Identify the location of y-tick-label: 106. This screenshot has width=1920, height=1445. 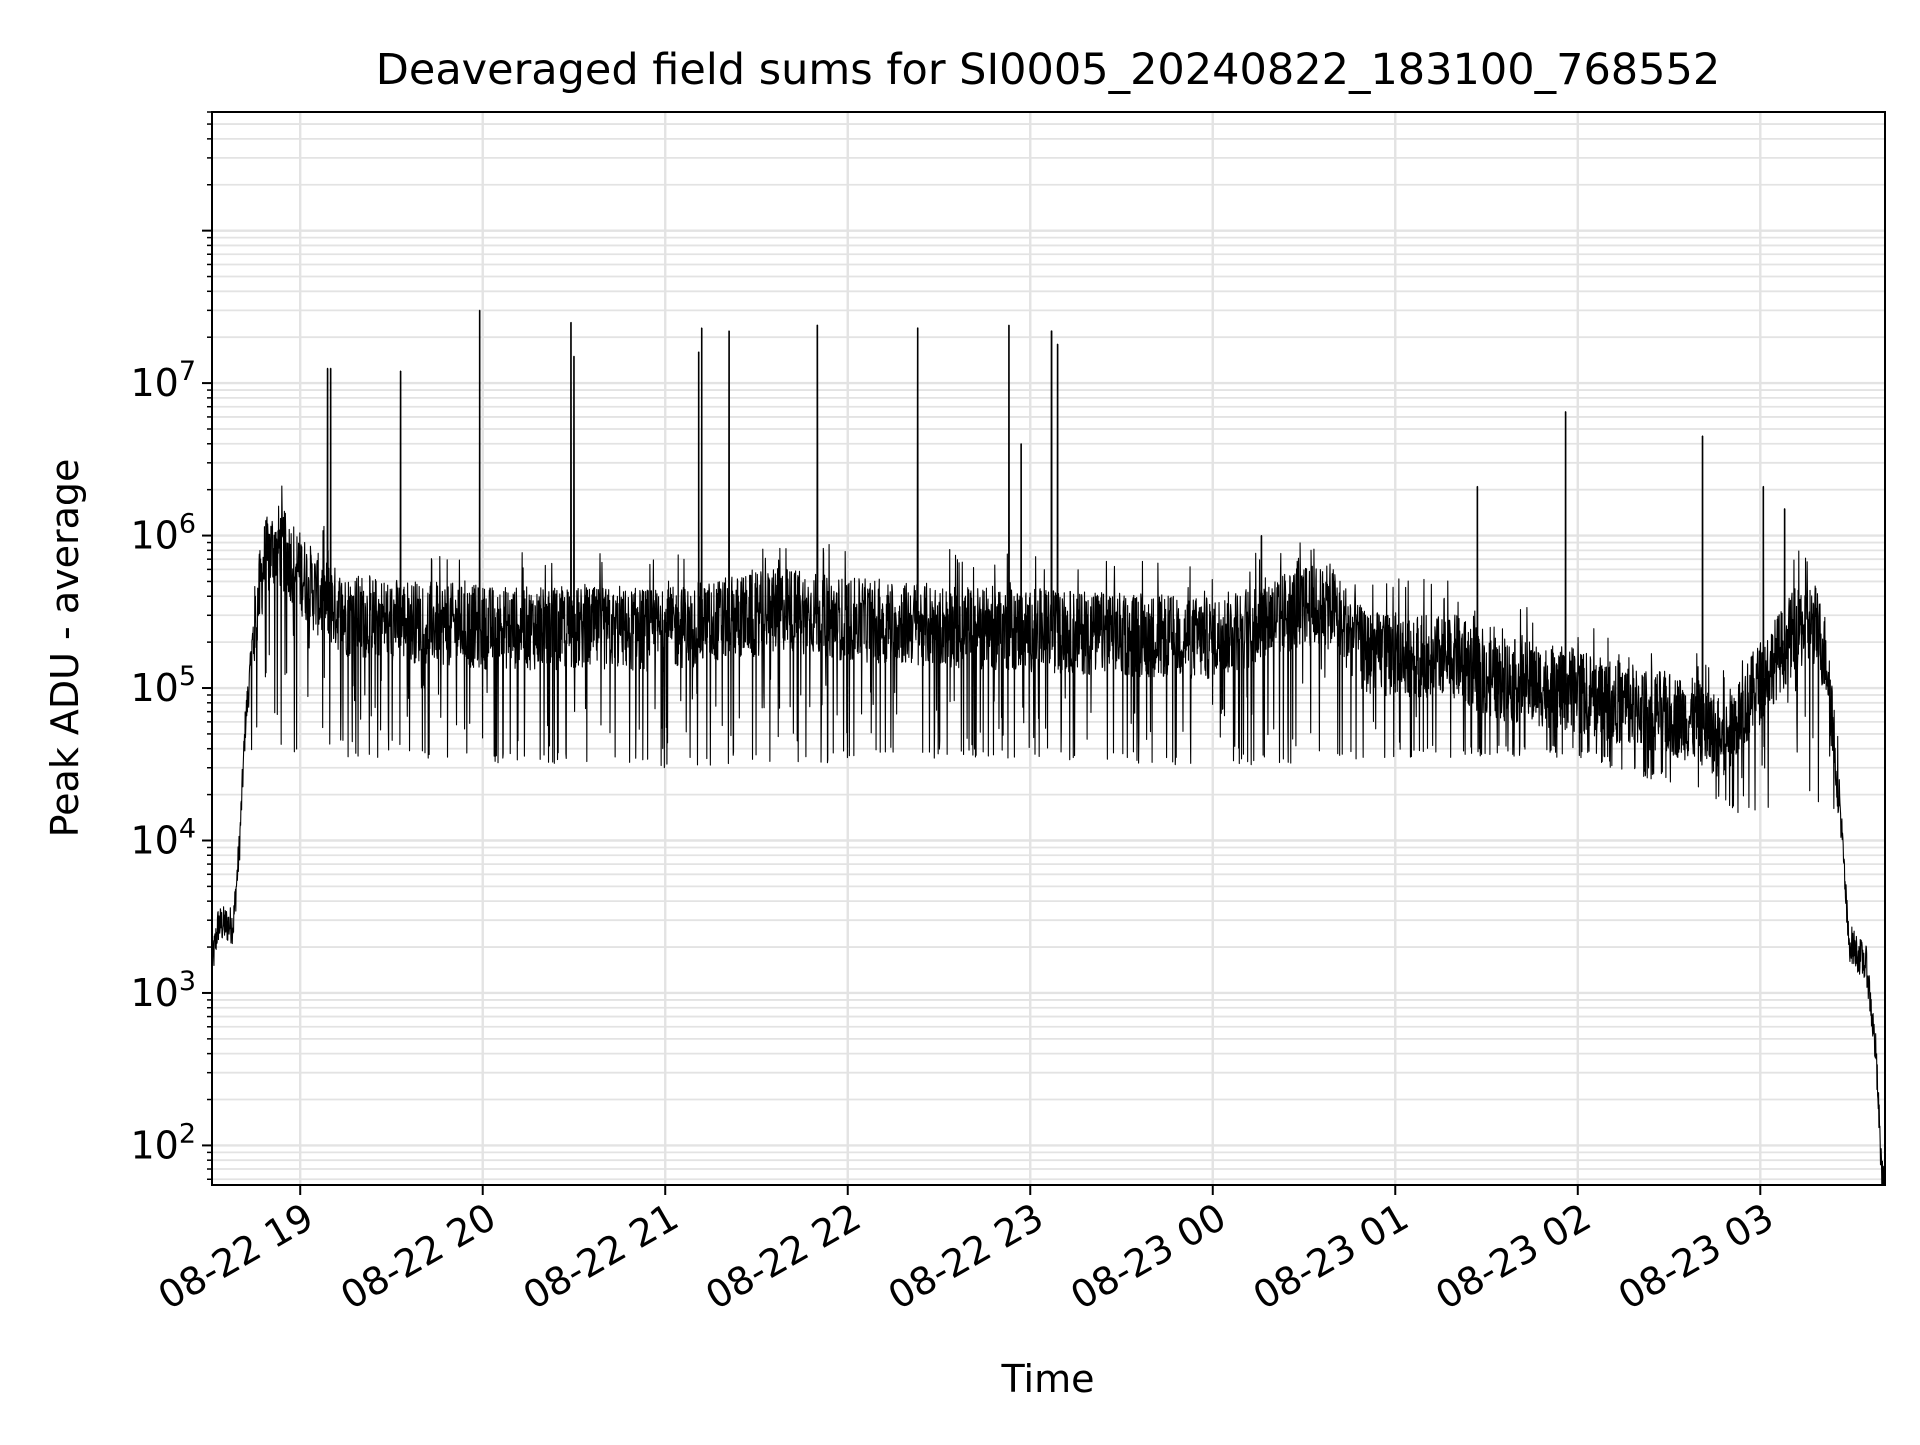
(163, 533).